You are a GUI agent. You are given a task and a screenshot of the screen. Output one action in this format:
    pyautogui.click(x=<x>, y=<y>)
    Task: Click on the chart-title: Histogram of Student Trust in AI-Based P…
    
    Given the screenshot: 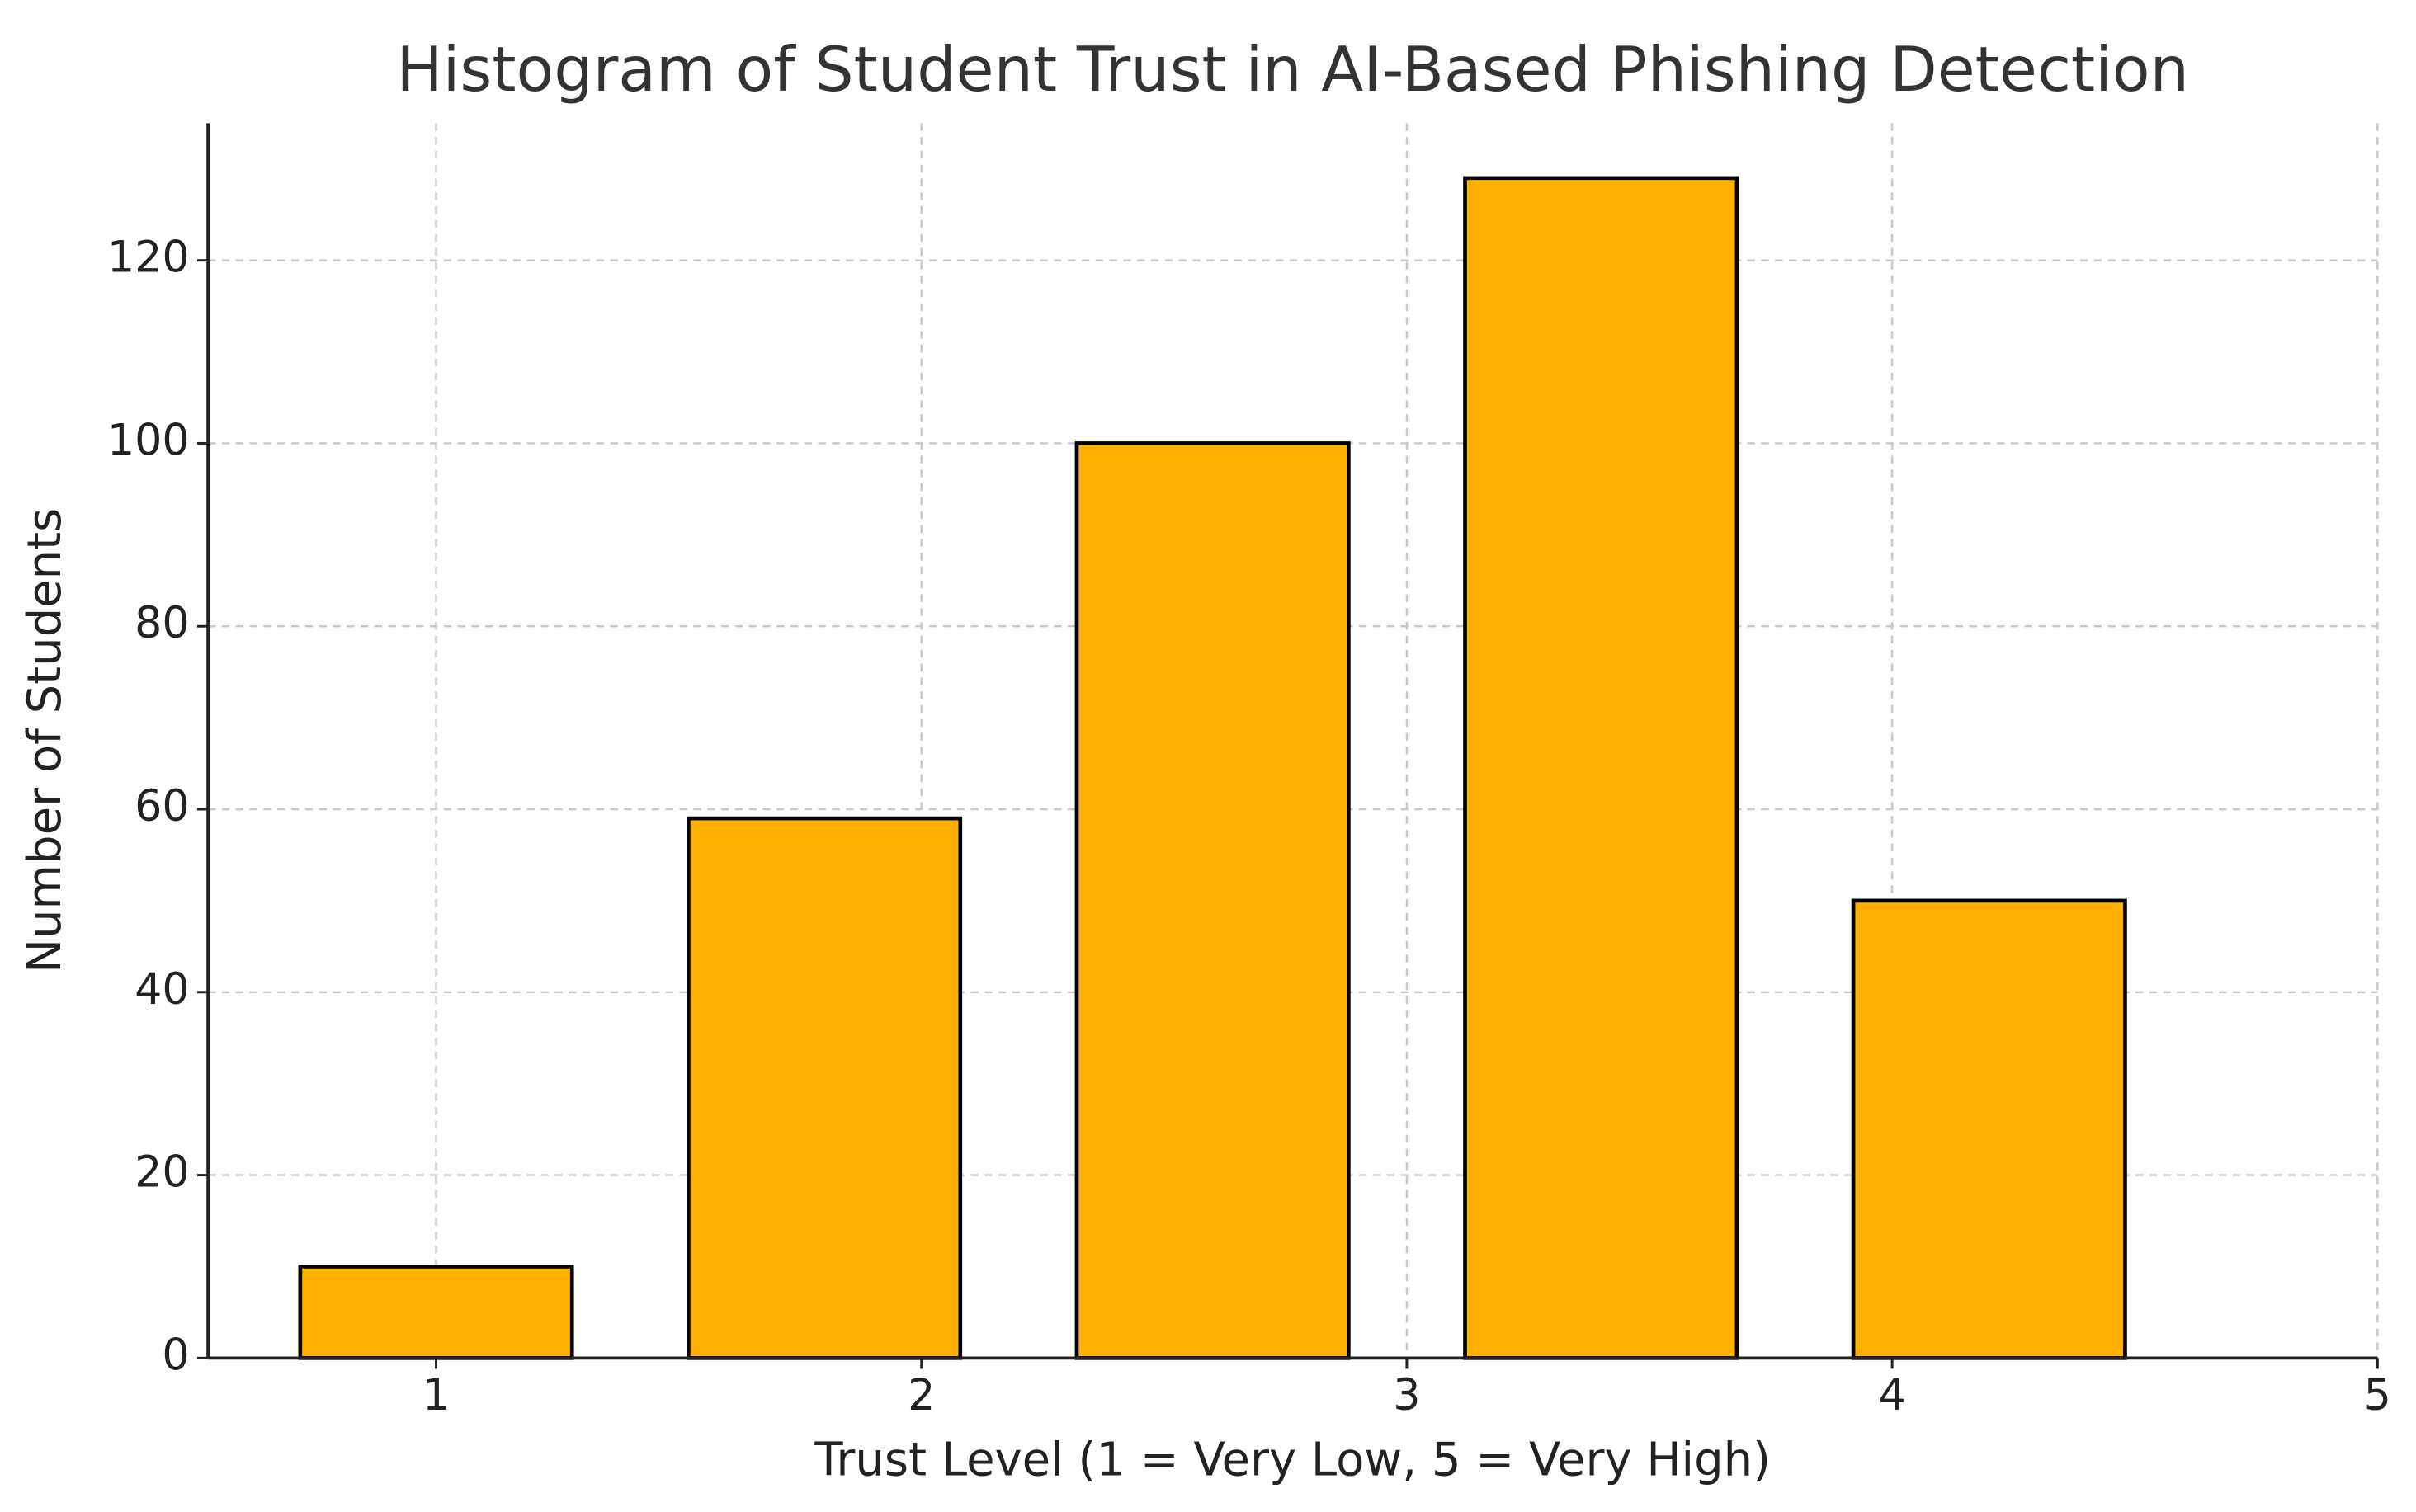 What is the action you would take?
    pyautogui.click(x=1292, y=70)
    